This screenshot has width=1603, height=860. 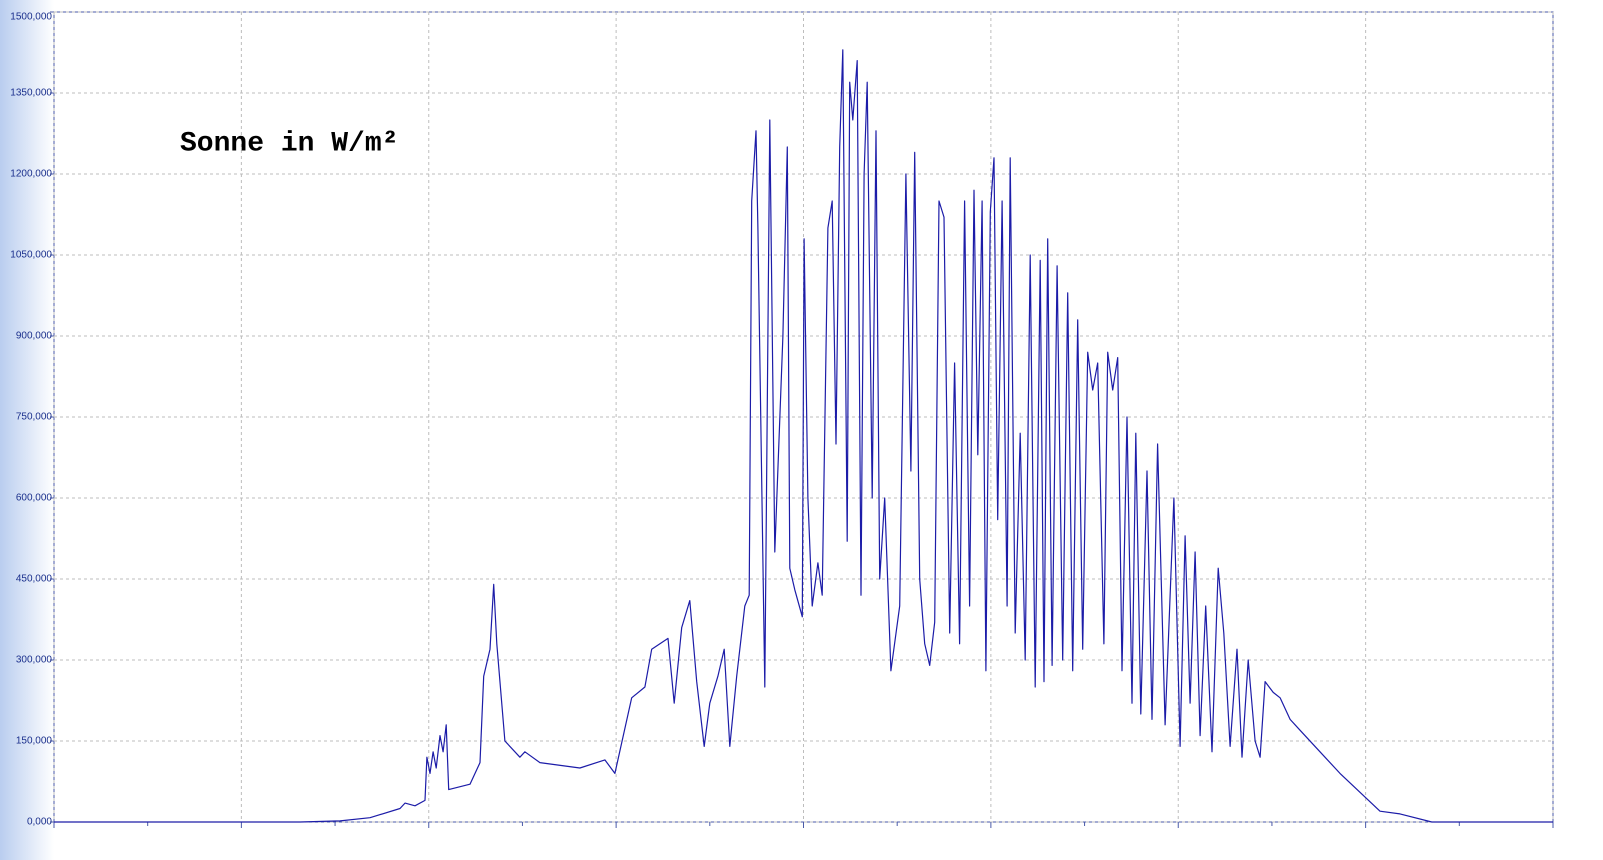 I want to click on y-tick-label: 600,000, so click(x=34, y=498).